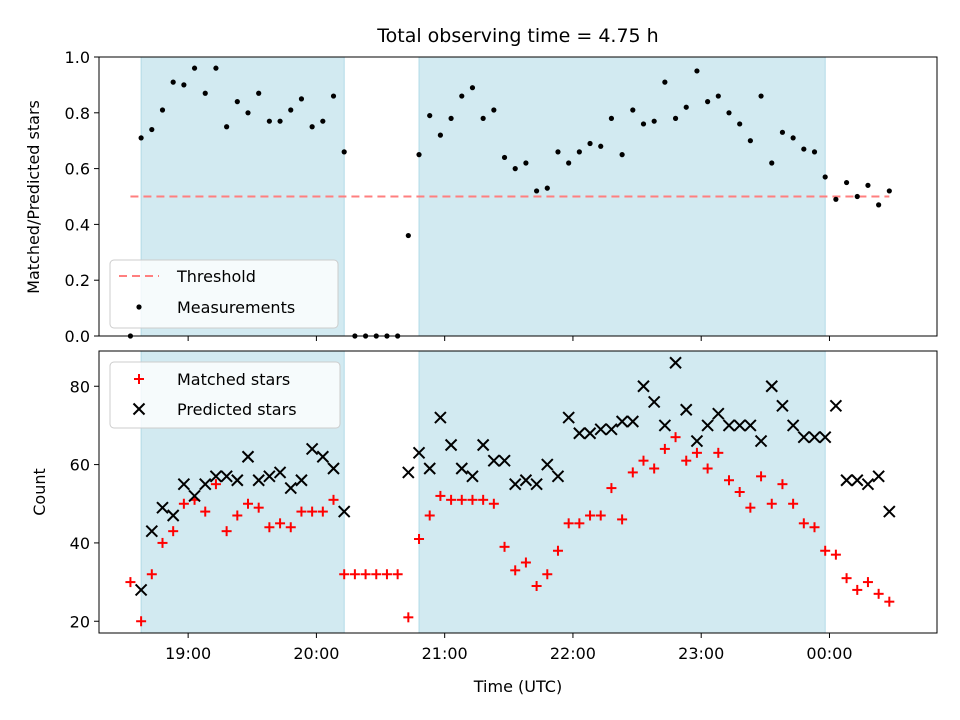 Image resolution: width=960 pixels, height=720 pixels. What do you see at coordinates (139, 379) in the screenshot?
I see `legend-plus-marker` at bounding box center [139, 379].